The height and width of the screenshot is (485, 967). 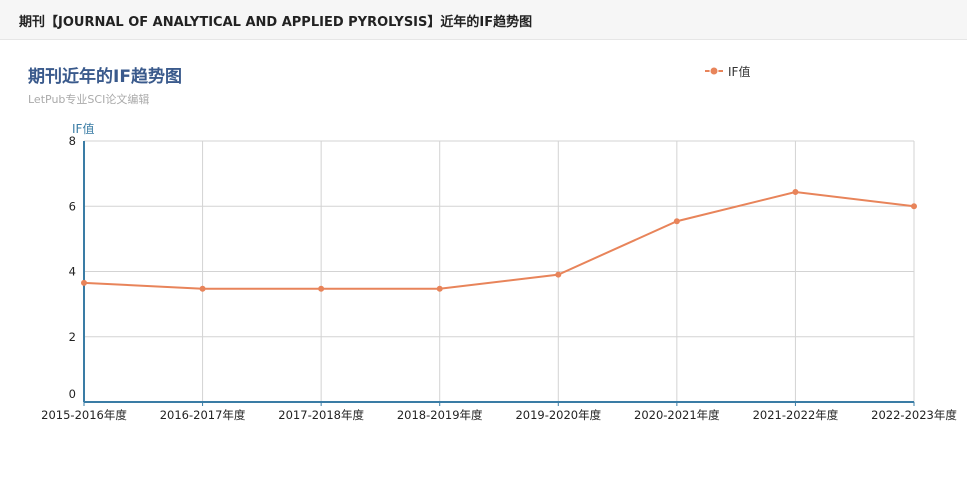 I want to click on y-tick-label: 4, so click(x=72, y=272).